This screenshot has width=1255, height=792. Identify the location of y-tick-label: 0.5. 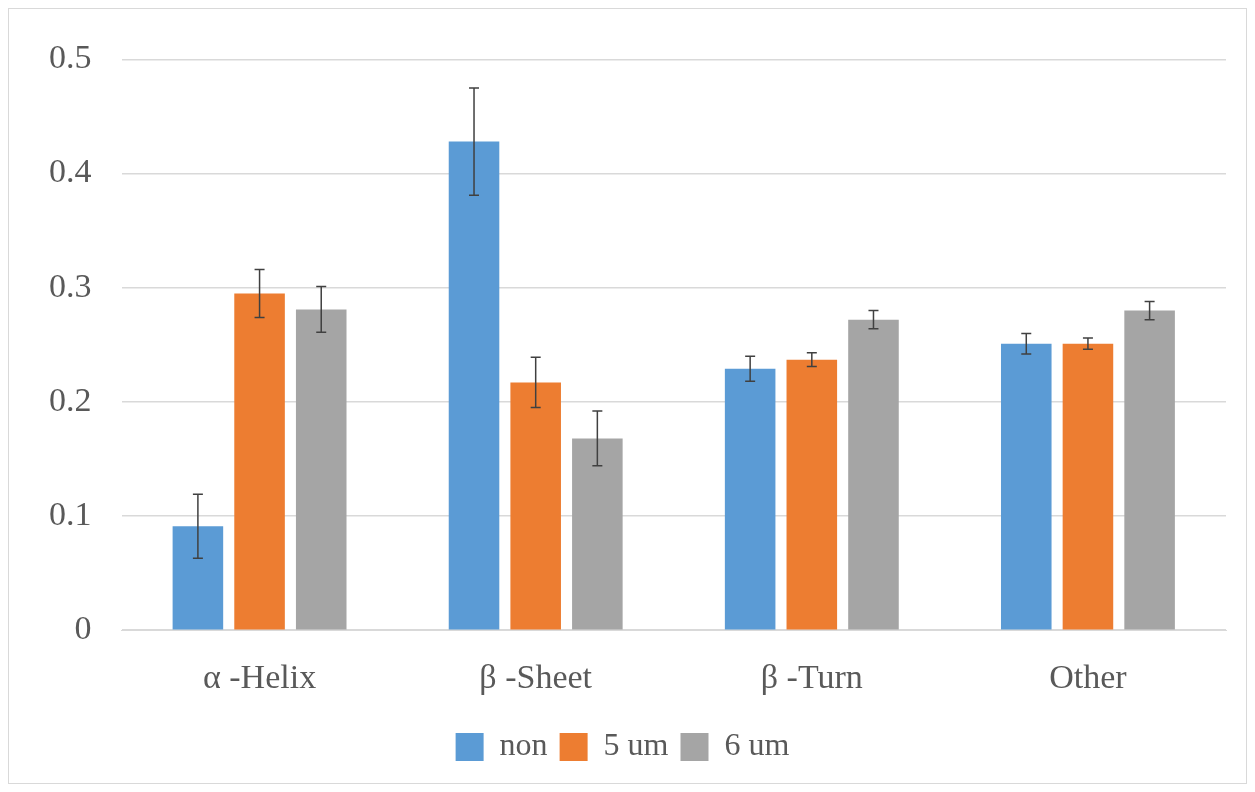
(70, 57).